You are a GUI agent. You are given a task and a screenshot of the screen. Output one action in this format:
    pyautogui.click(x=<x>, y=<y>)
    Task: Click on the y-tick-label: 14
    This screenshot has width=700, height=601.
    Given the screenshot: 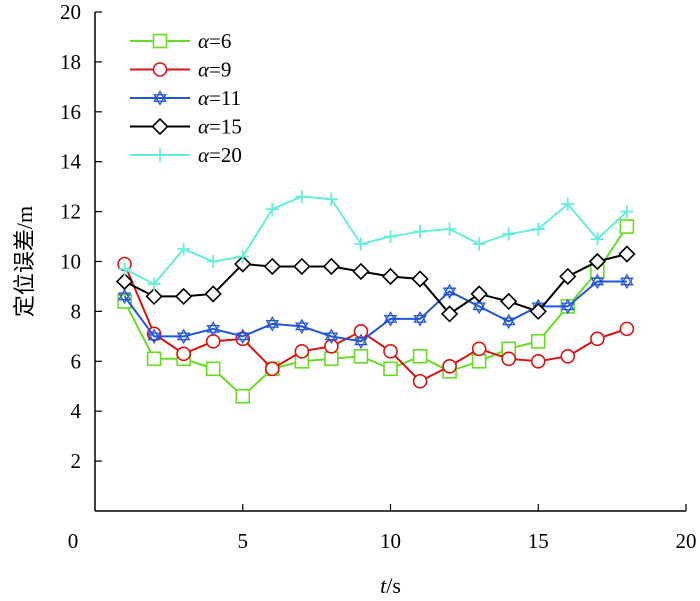 What is the action you would take?
    pyautogui.click(x=71, y=162)
    